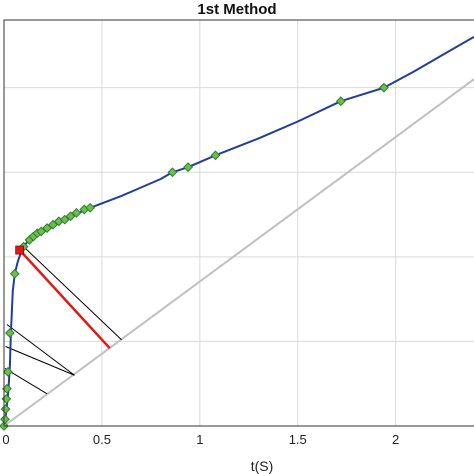 The width and height of the screenshot is (474, 474). I want to click on highlight-point, so click(20, 250).